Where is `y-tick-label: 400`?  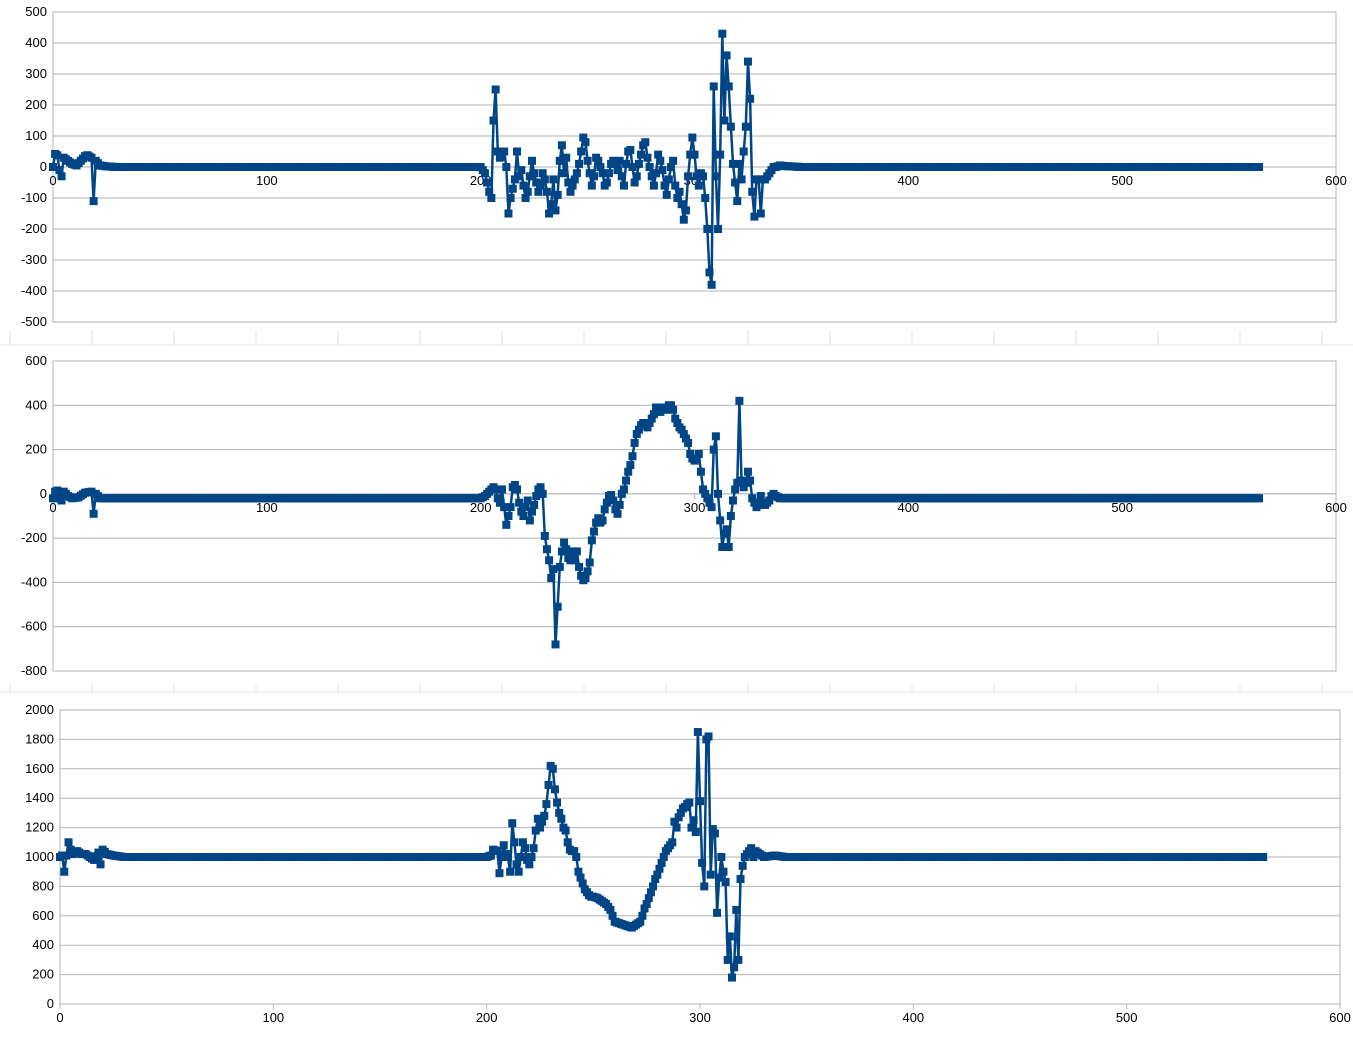 y-tick-label: 400 is located at coordinates (36, 42).